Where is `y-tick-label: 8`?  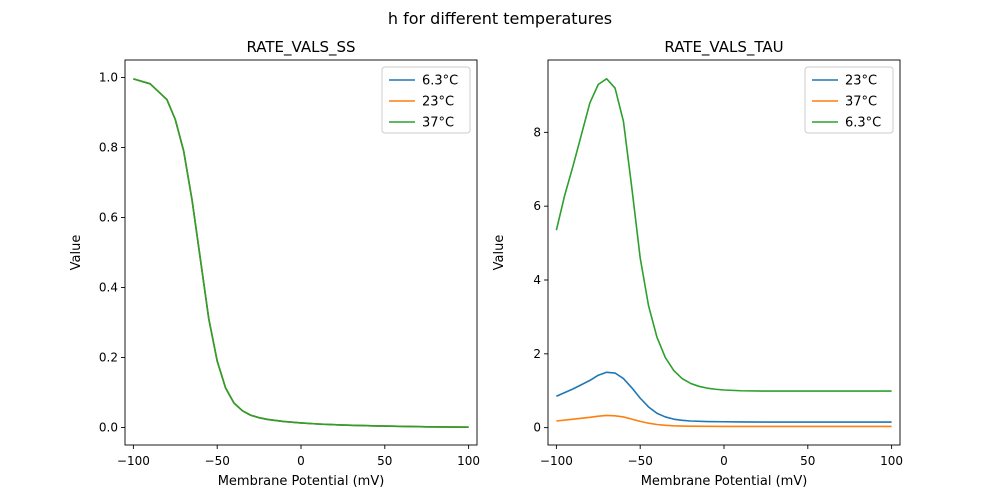
y-tick-label: 8 is located at coordinates (537, 132).